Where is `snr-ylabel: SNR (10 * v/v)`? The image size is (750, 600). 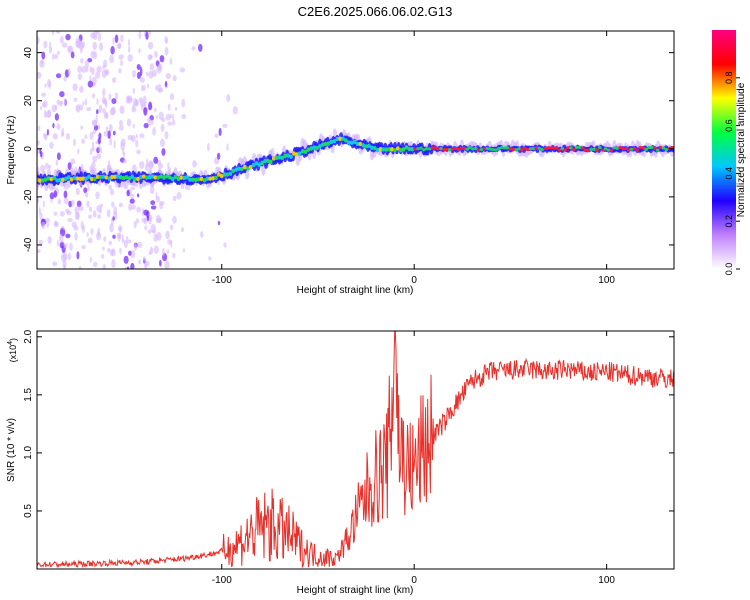
snr-ylabel: SNR (10 * v/v) is located at coordinates (11, 450).